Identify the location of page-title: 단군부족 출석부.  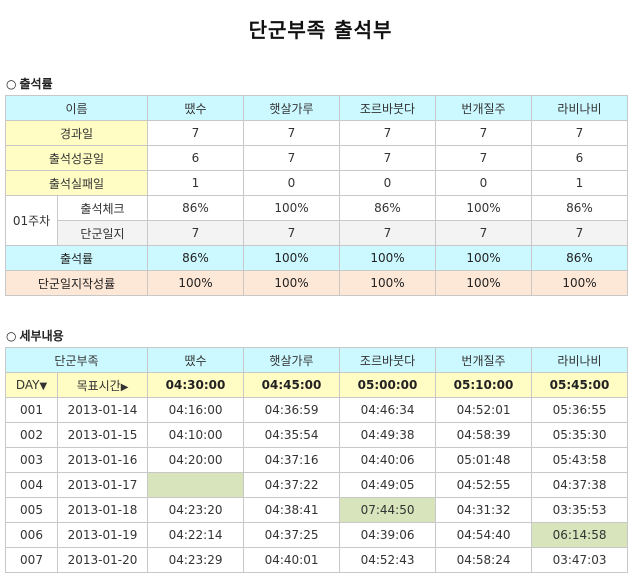
(320, 30).